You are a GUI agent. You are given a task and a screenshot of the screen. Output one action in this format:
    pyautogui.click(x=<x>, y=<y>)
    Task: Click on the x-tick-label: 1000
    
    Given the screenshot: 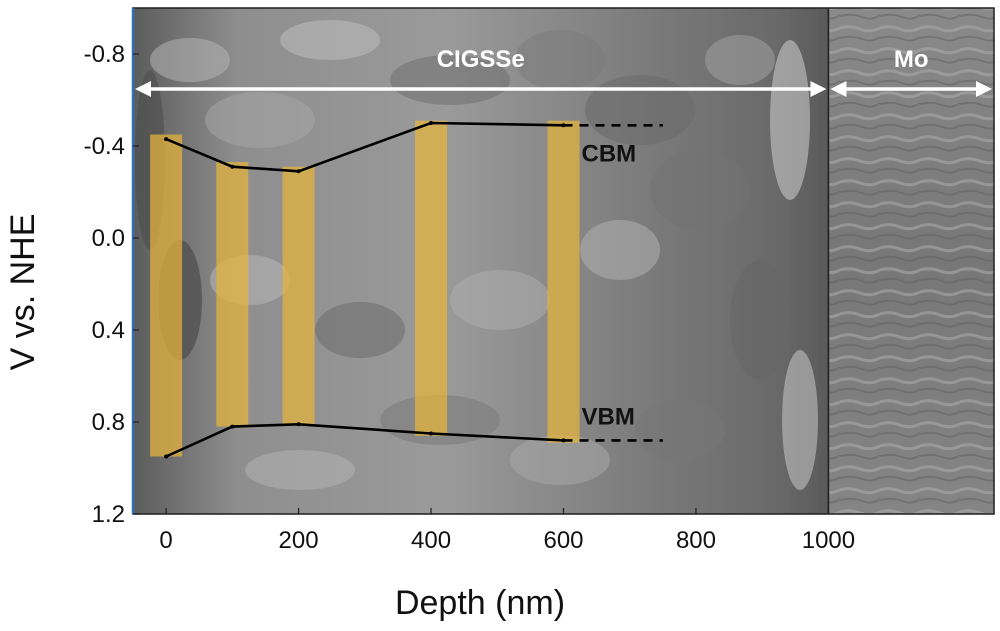 What is the action you would take?
    pyautogui.click(x=828, y=540)
    